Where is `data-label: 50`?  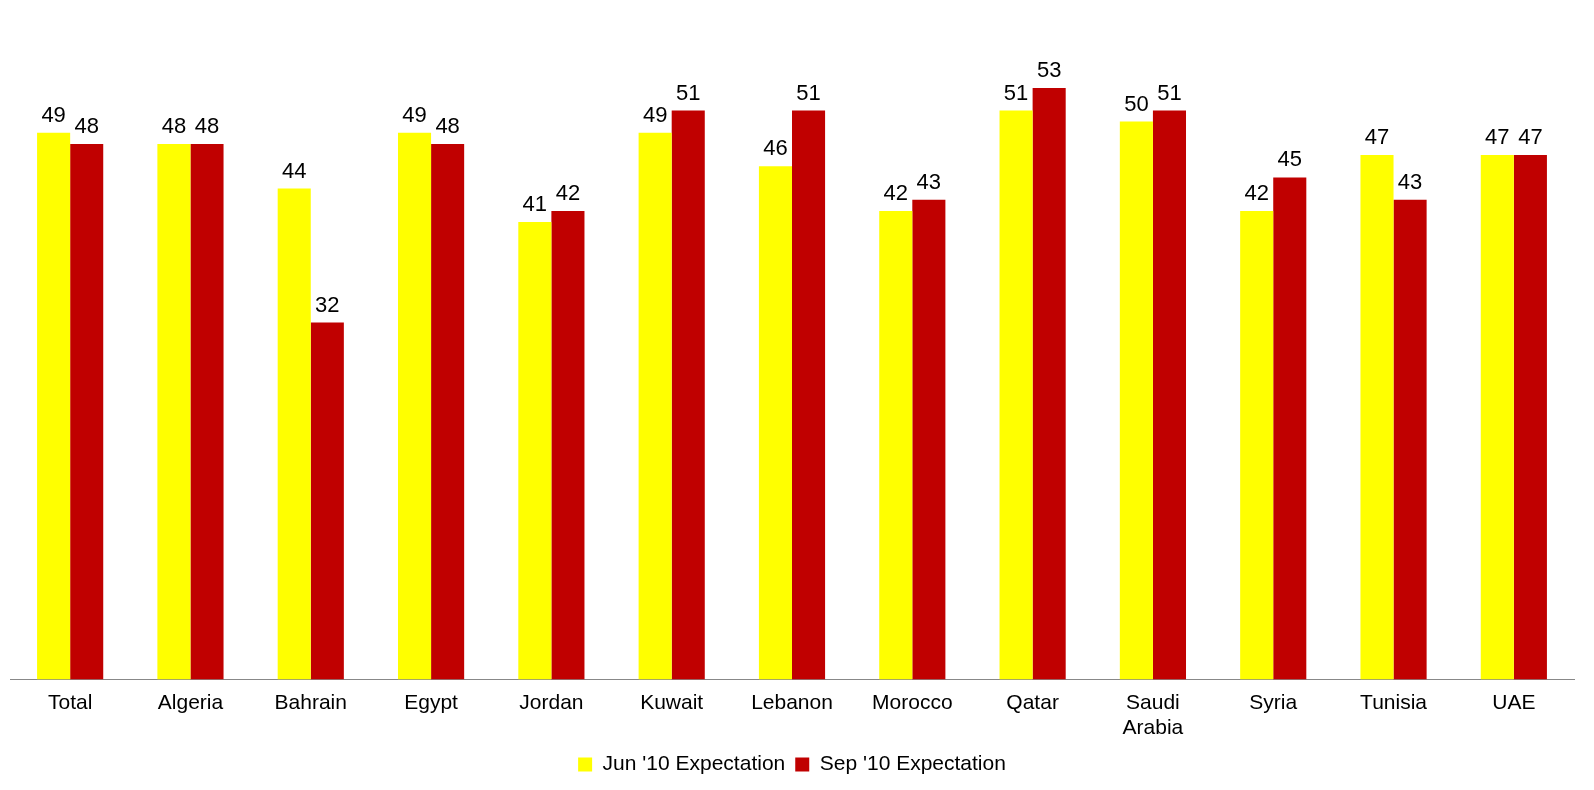 data-label: 50 is located at coordinates (1136, 103).